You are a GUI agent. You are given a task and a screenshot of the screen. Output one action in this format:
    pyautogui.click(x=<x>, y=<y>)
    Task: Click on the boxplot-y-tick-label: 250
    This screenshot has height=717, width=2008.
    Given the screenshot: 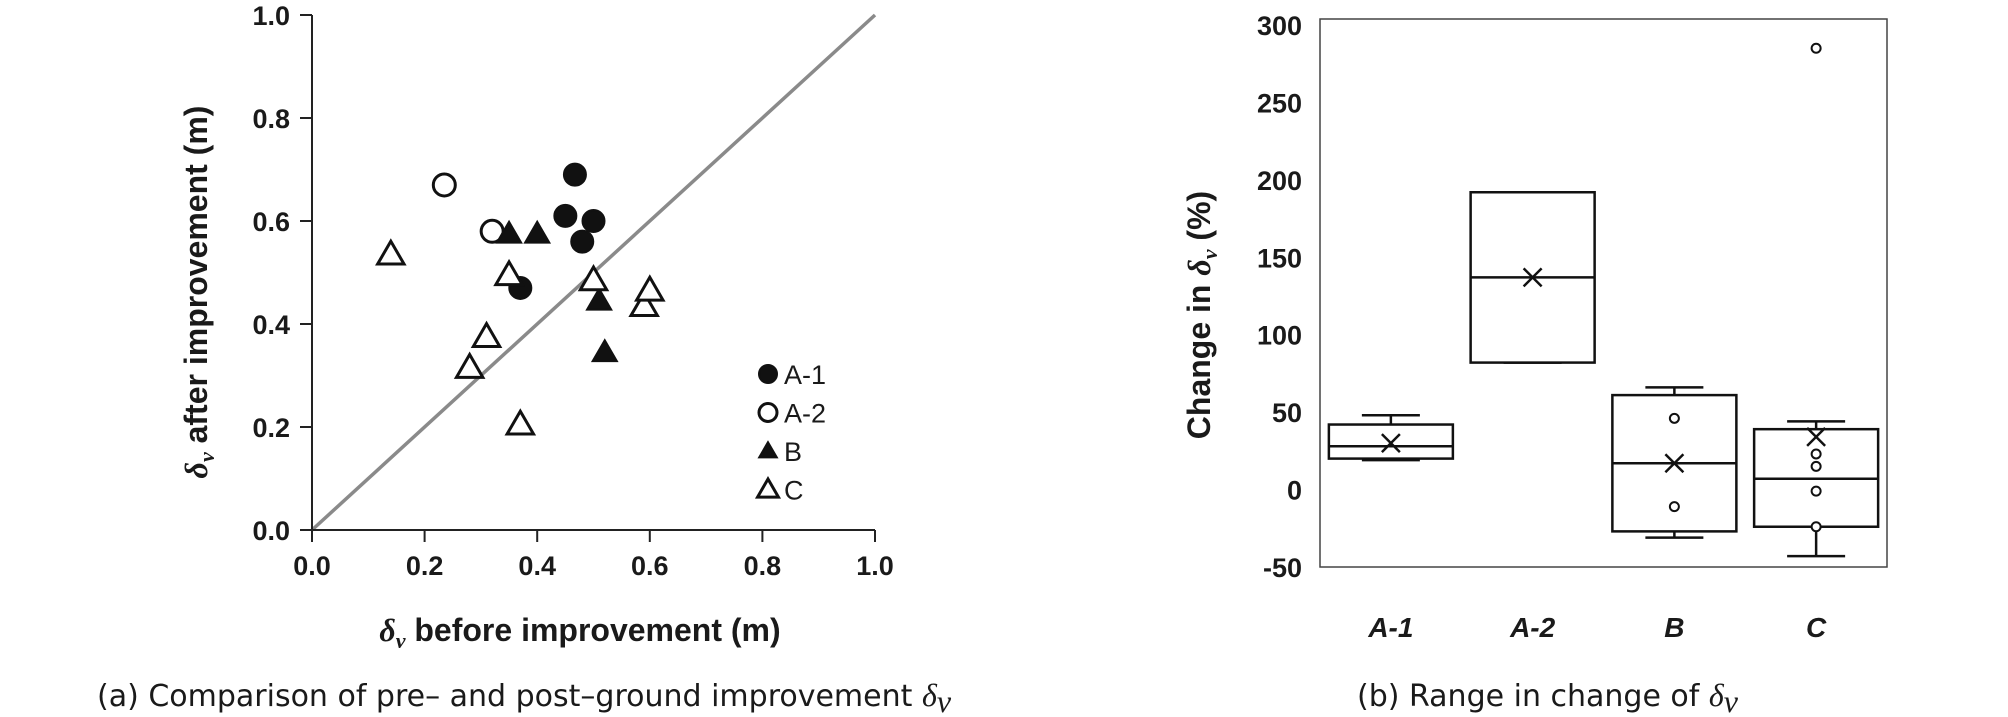 What is the action you would take?
    pyautogui.click(x=1279, y=103)
    